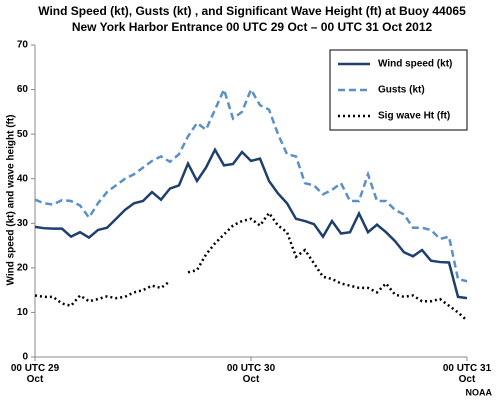 This screenshot has height=400, width=500. Describe the element at coordinates (401, 90) in the screenshot. I see `legend-label: Gusts (kt)` at that location.